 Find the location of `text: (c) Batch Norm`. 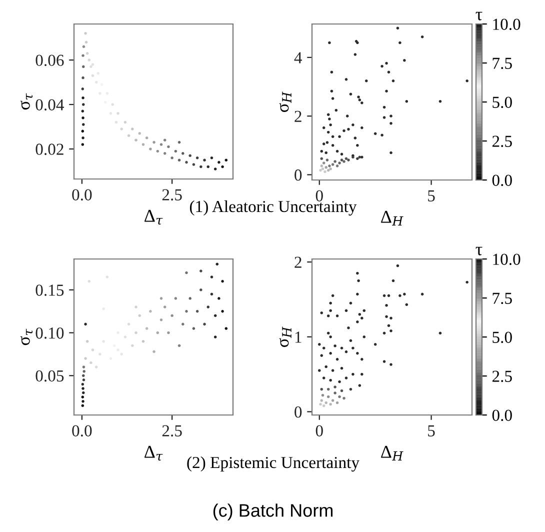

text: (c) Batch Norm is located at coordinates (273, 512).